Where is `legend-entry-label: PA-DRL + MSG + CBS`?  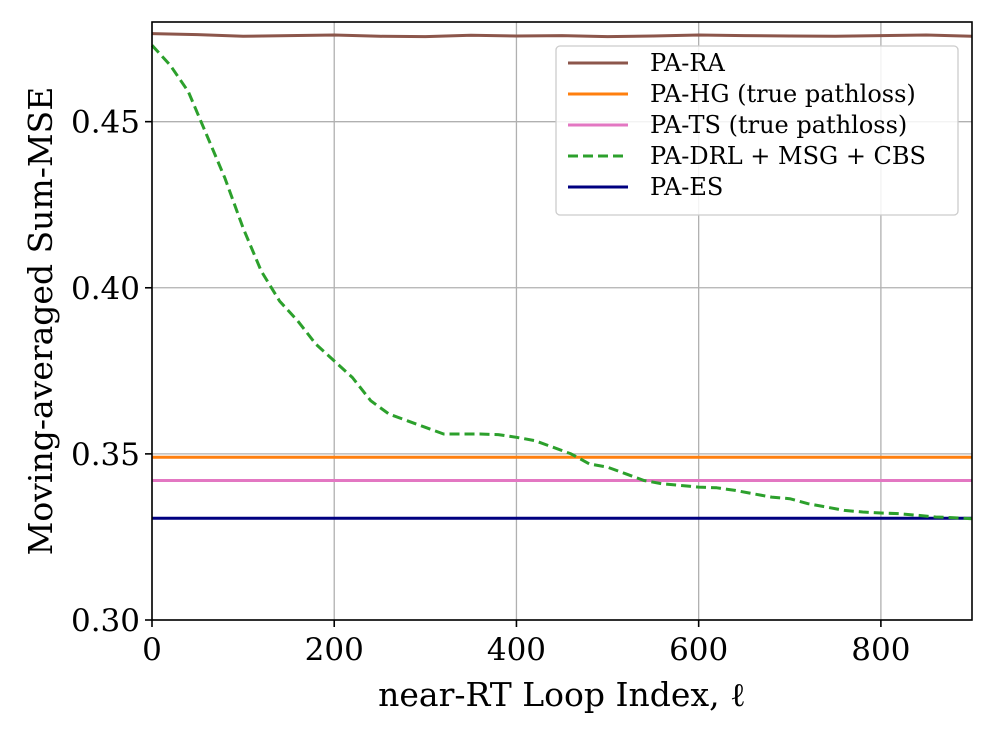
legend-entry-label: PA-DRL + MSG + CBS is located at coordinates (788, 156).